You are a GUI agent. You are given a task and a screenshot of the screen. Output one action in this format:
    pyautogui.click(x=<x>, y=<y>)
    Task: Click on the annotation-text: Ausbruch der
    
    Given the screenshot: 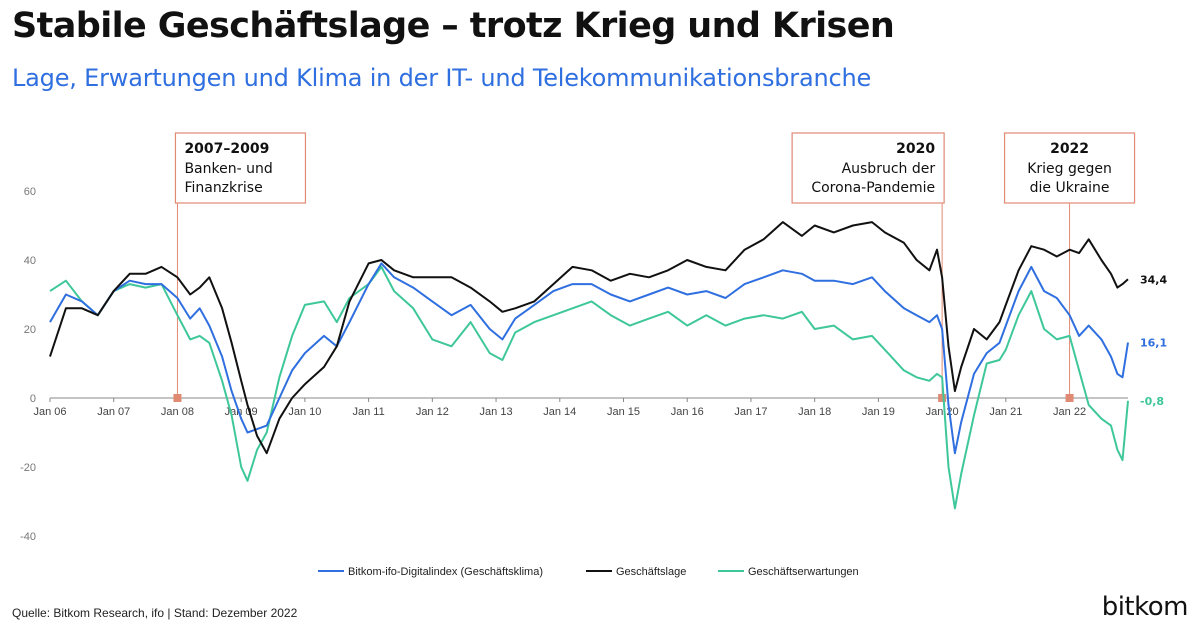 What is the action you would take?
    pyautogui.click(x=889, y=169)
    